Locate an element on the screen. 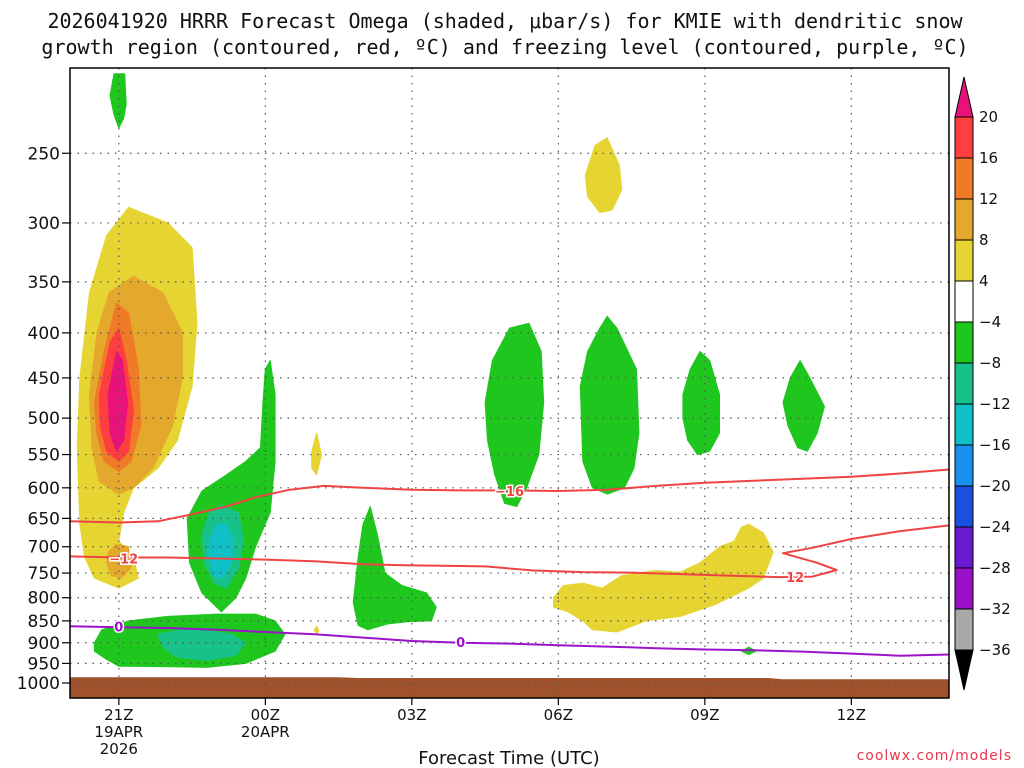 Image resolution: width=1024 pixels, height=768 pixels. y-tick-label-500: 500 is located at coordinates (44, 419).